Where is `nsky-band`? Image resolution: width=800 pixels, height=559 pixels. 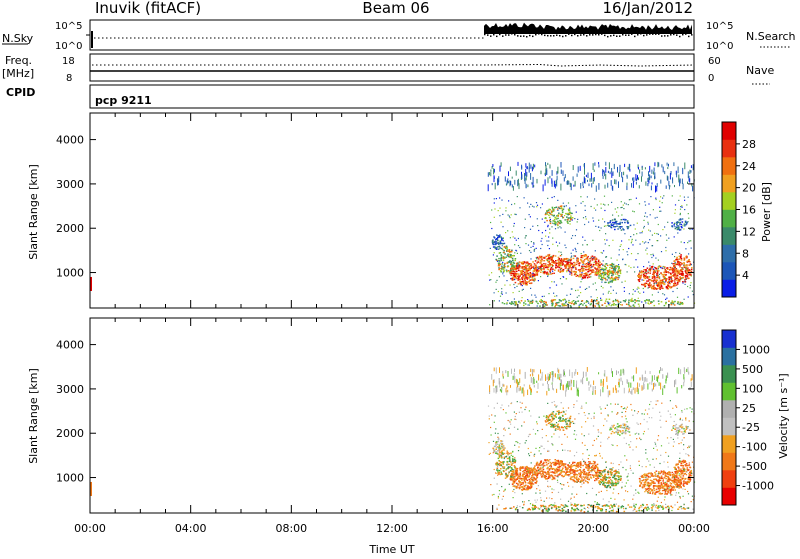 nsky-band is located at coordinates (588, 28).